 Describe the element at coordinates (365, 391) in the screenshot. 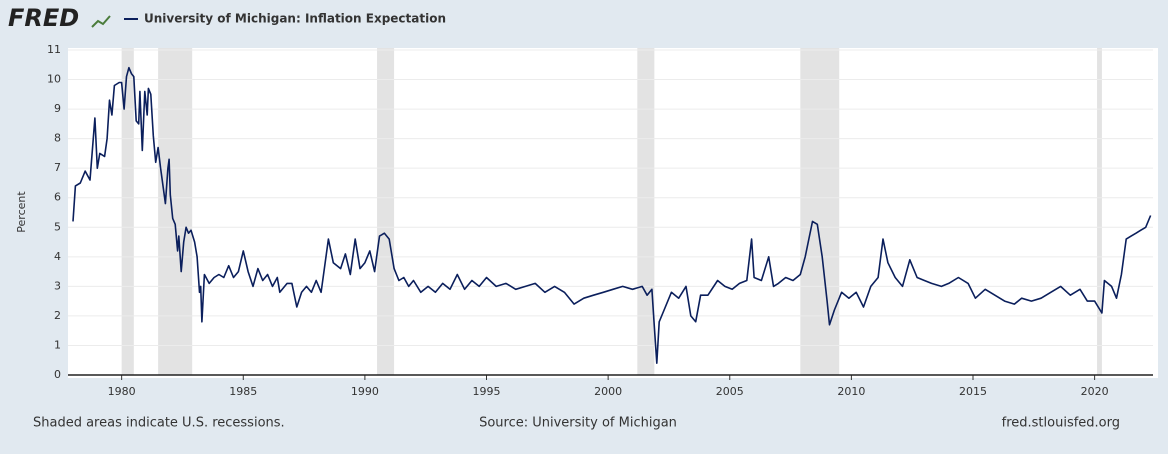

I see `x-tick-label: 1990` at that location.